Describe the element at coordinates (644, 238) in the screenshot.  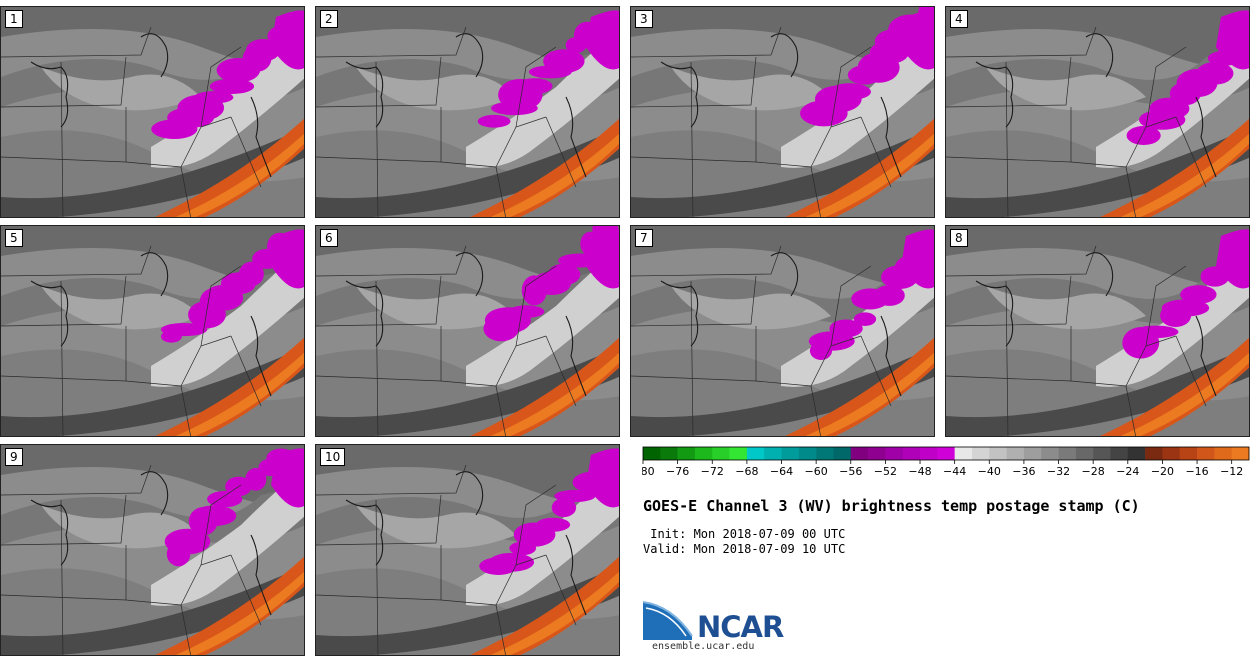
I see `panel-number: 7` at that location.